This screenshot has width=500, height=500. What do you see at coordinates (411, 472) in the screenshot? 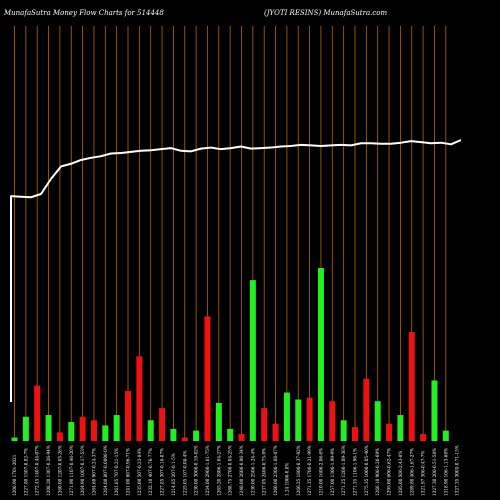
I see `x-tick-label: 1289.80 406-1.67-27%` at bounding box center [411, 472].